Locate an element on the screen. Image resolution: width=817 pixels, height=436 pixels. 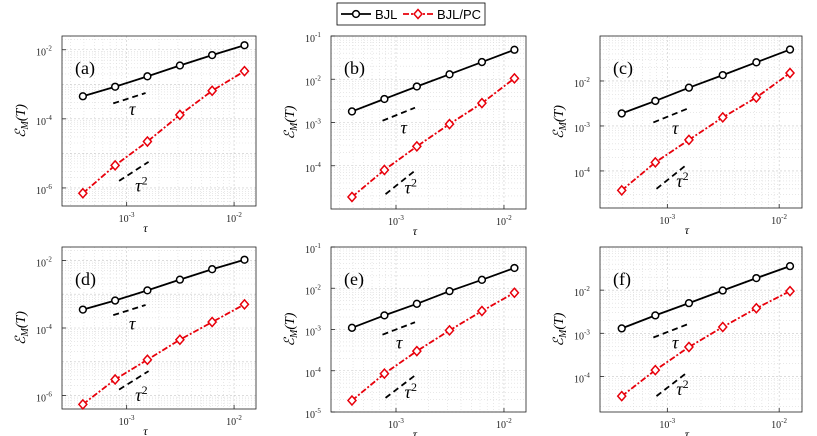
panel-f: 10⁻³ 10⁻² 10⁻⁴ 10⁻³ 10⁻² τ ℰM(T) (f) τ τ2 is located at coordinates (677, 341).